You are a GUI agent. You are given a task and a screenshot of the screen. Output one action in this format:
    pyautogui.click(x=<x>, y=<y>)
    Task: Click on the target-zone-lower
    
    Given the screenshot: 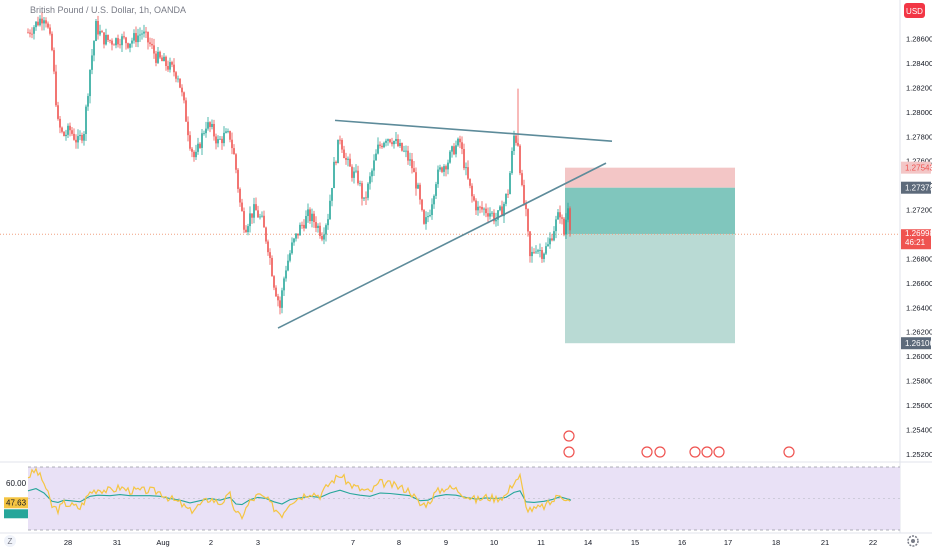 What is the action you would take?
    pyautogui.click(x=650, y=289)
    